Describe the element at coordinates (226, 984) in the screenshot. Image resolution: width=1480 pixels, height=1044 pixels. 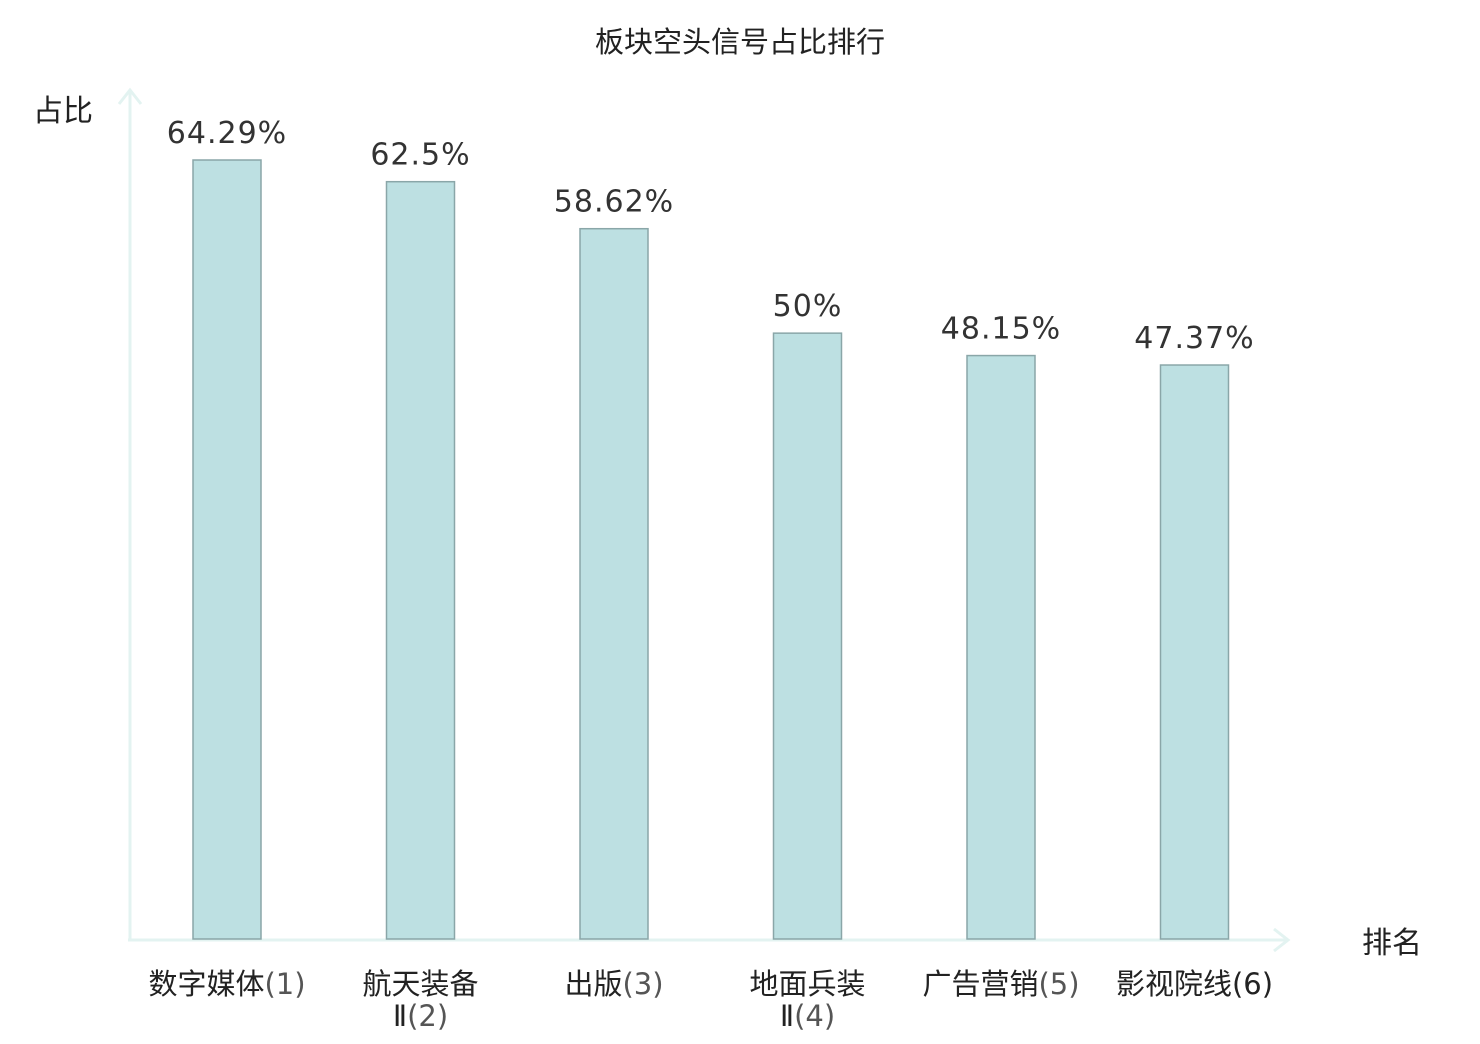
I see `x-tick-label: 数字媒体(1)` at that location.